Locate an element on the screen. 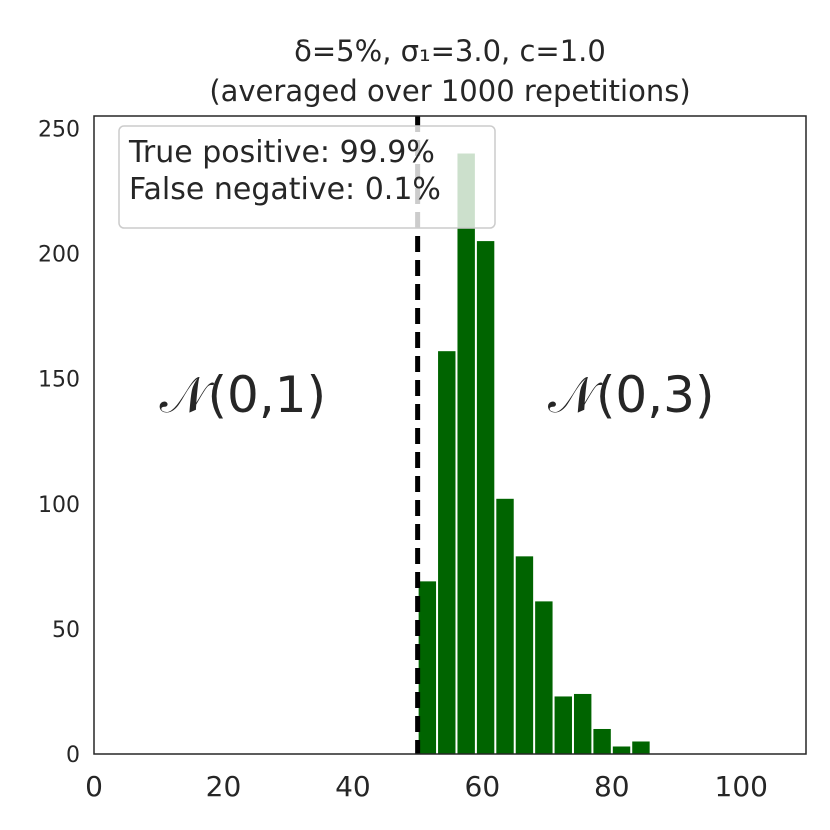  legend-frame is located at coordinates (307, 177).